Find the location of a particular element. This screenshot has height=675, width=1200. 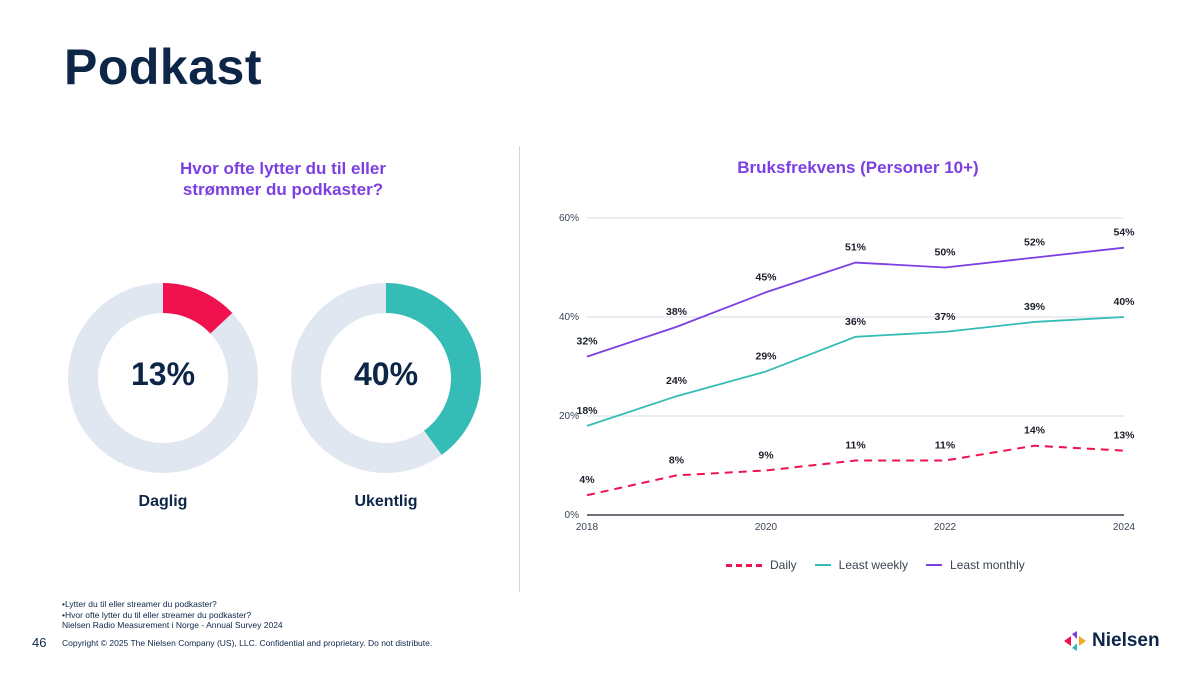

x-tick-label: 2022 is located at coordinates (945, 527).